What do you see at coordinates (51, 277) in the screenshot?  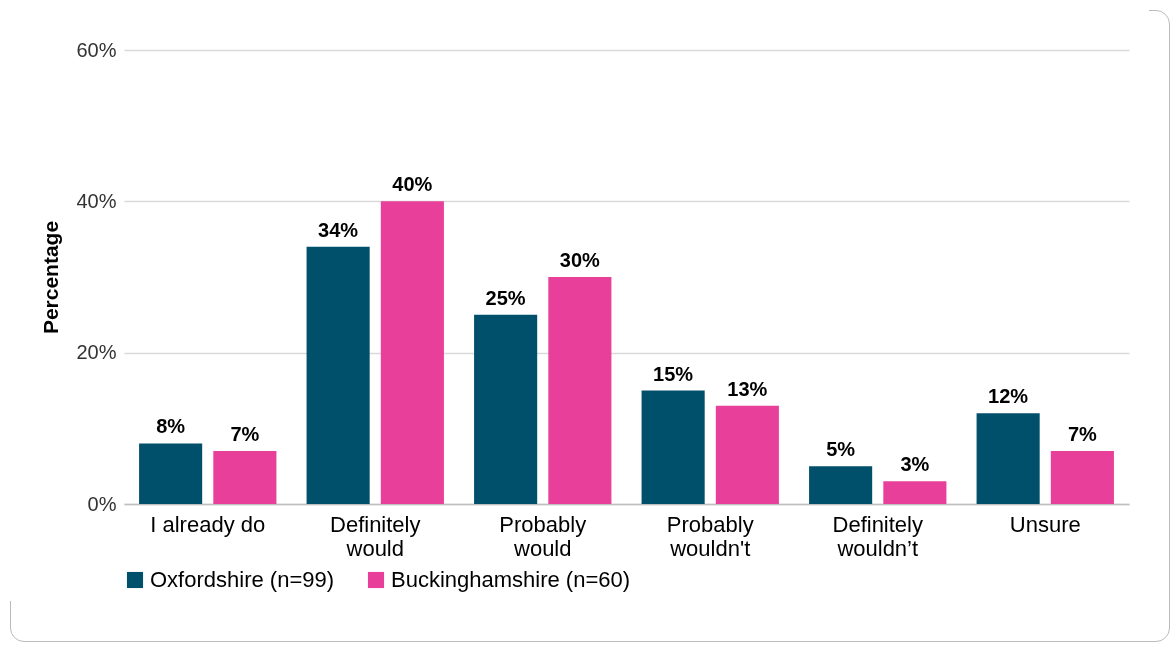 I see `y-axis-title: Percentage` at bounding box center [51, 277].